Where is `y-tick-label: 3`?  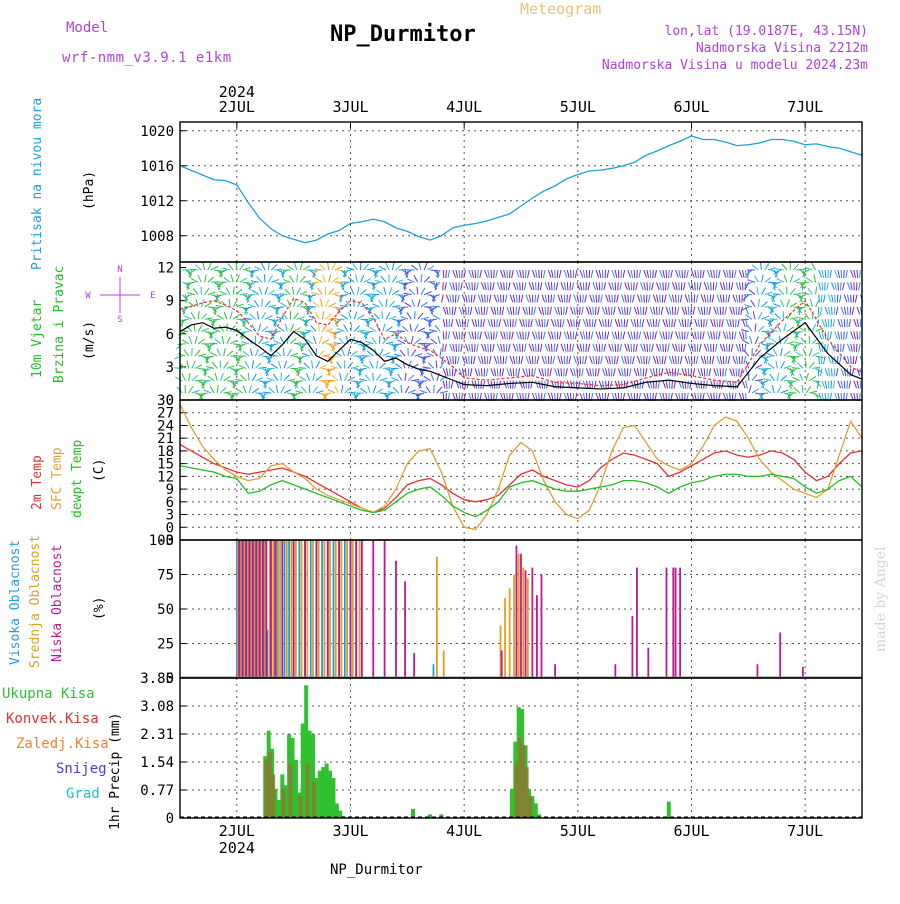 y-tick-label: 3 is located at coordinates (170, 368).